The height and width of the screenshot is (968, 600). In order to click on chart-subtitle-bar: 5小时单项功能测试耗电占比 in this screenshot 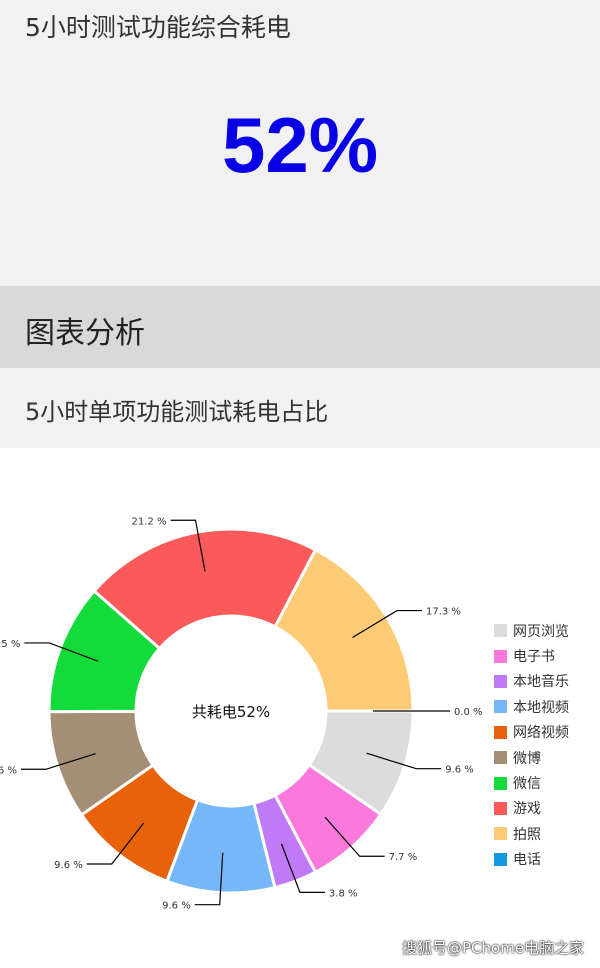, I will do `click(300, 408)`.